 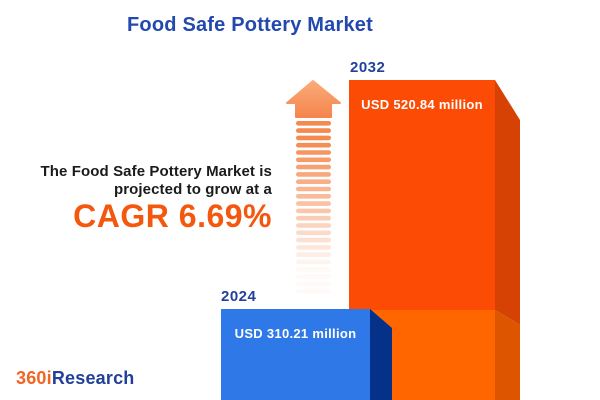 I want to click on growth-arrow-stripes, so click(x=313, y=207).